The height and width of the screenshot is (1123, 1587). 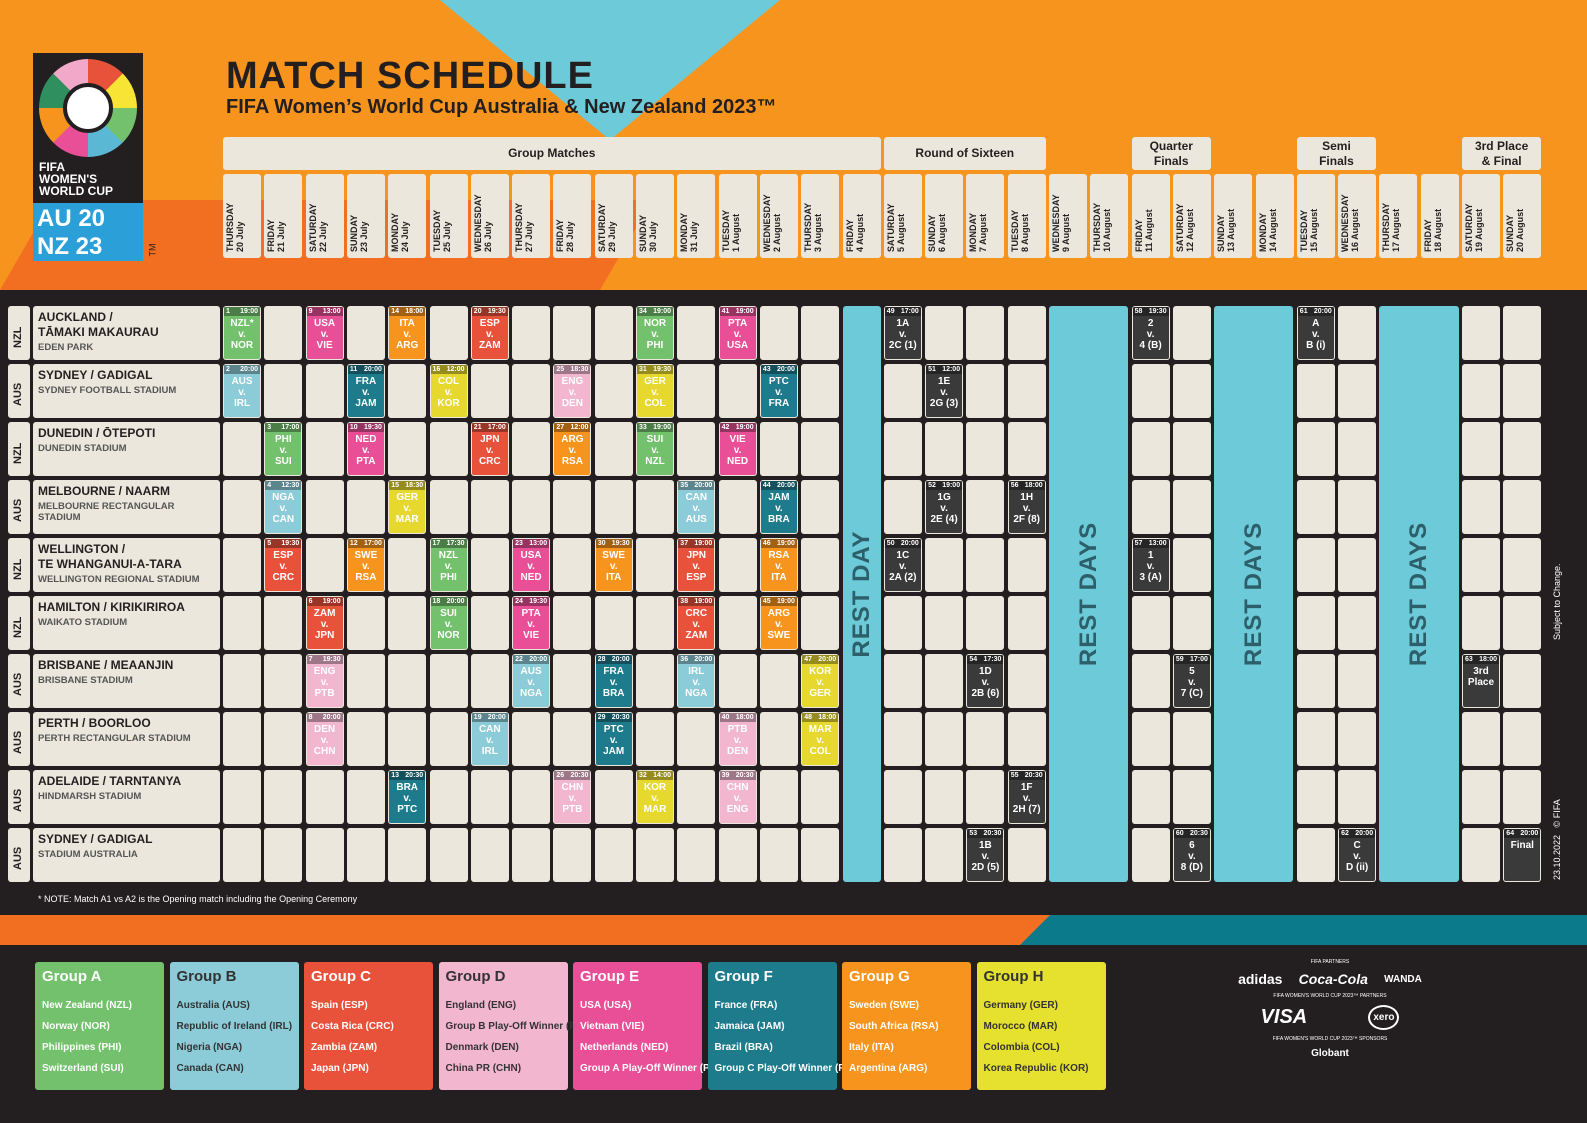 I want to click on match-teams: GER v. COL, so click(x=655, y=392).